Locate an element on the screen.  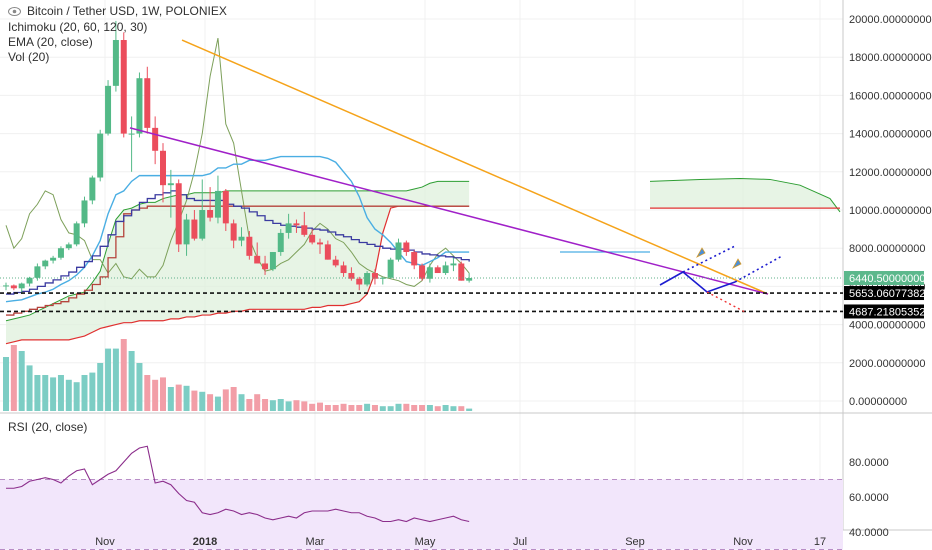
time-tick-label: May is located at coordinates (425, 542).